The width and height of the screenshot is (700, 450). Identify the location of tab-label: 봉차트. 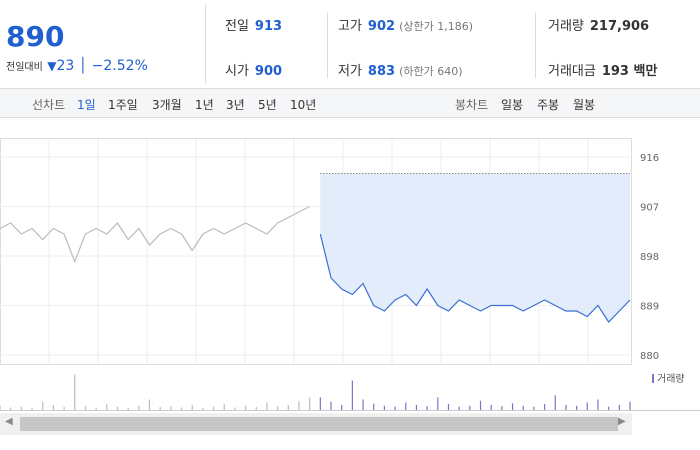
(472, 105).